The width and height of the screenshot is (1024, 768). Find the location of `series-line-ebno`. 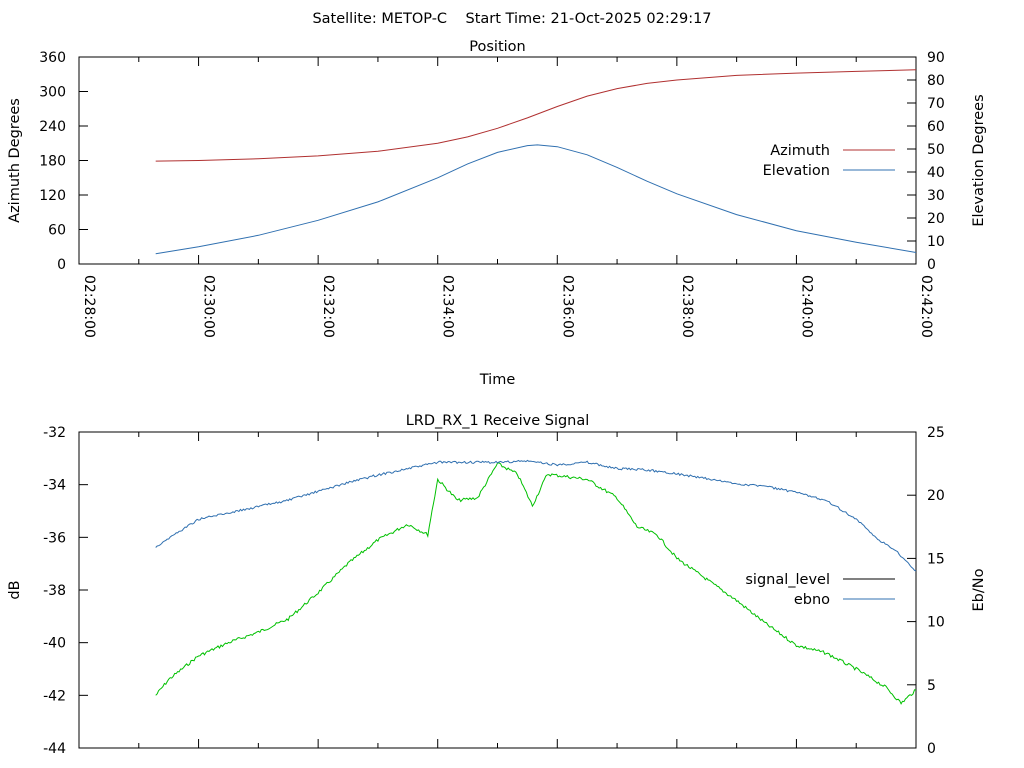

series-line-ebno is located at coordinates (536, 515).